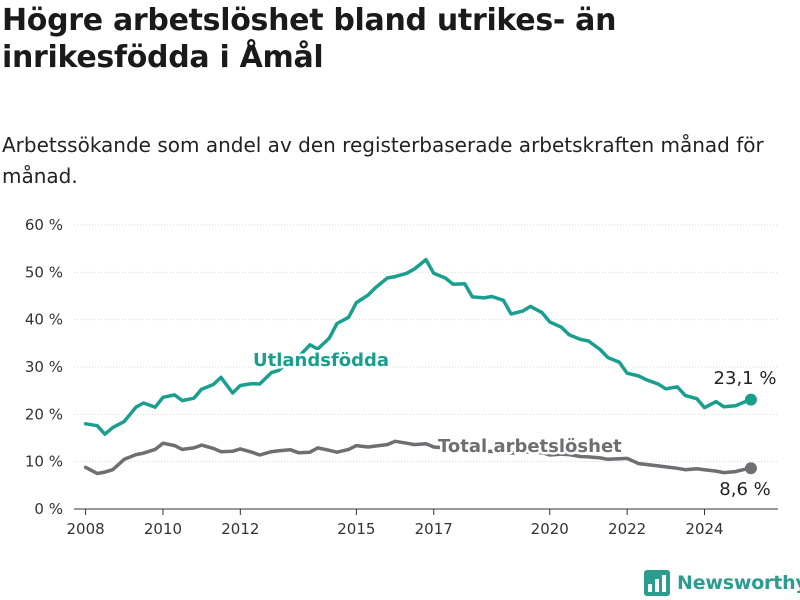 The height and width of the screenshot is (600, 800). I want to click on x-tick-label-2015: 2015, so click(356, 529).